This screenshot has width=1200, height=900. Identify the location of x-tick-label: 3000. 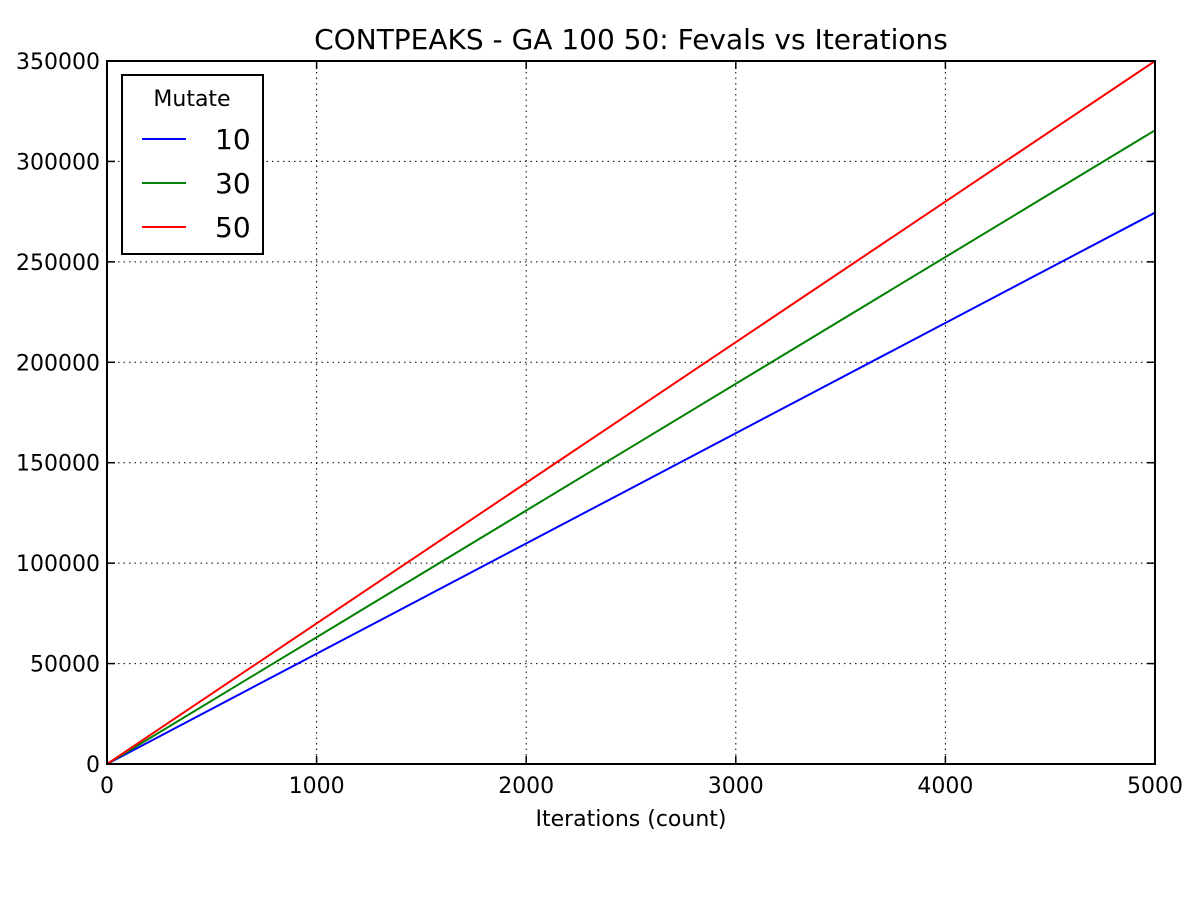
(736, 786).